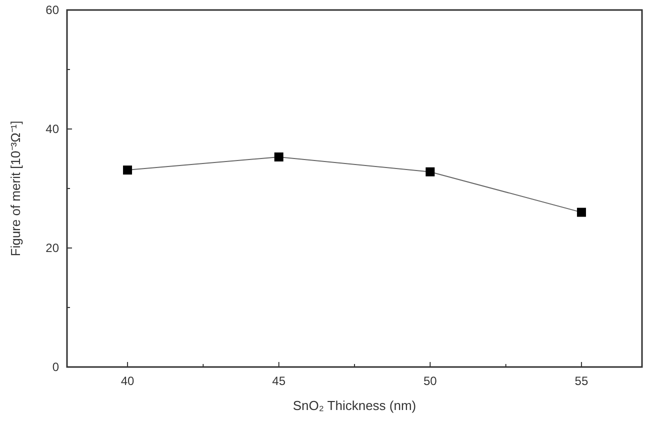 The height and width of the screenshot is (426, 658). Describe the element at coordinates (53, 10) in the screenshot. I see `y-tick-label: 60` at that location.